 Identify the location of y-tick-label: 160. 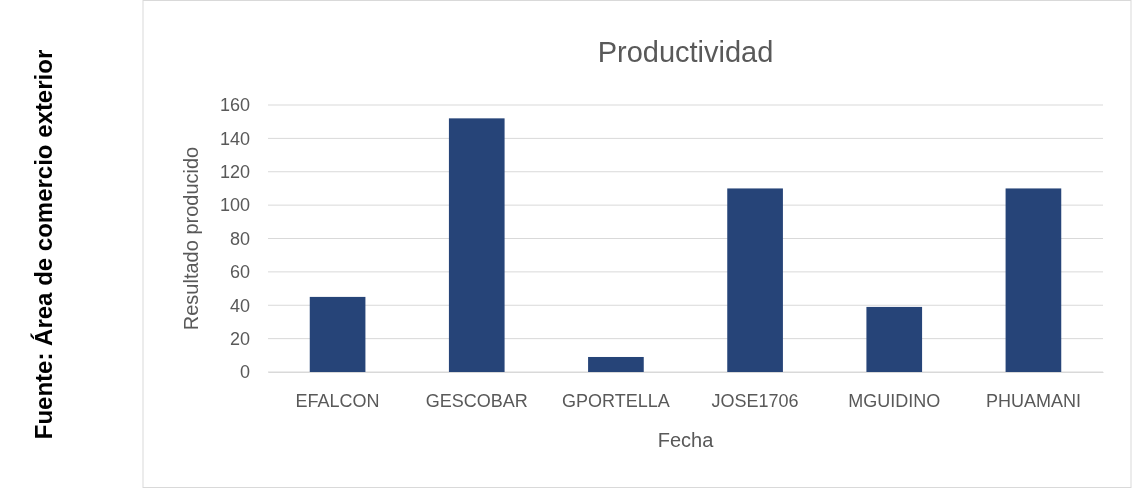
(234, 105).